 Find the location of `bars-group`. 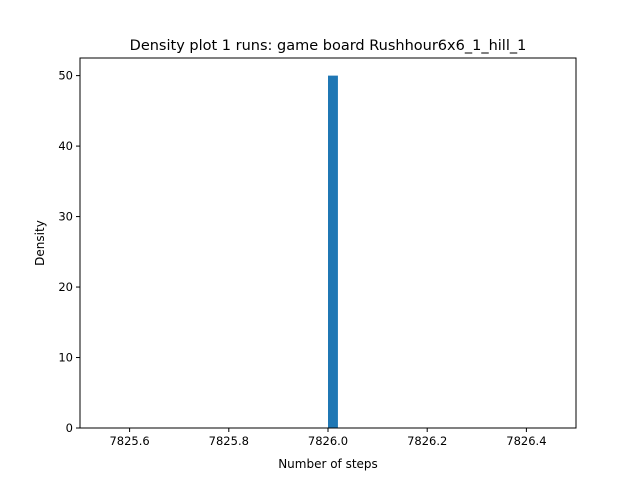

bars-group is located at coordinates (333, 251).